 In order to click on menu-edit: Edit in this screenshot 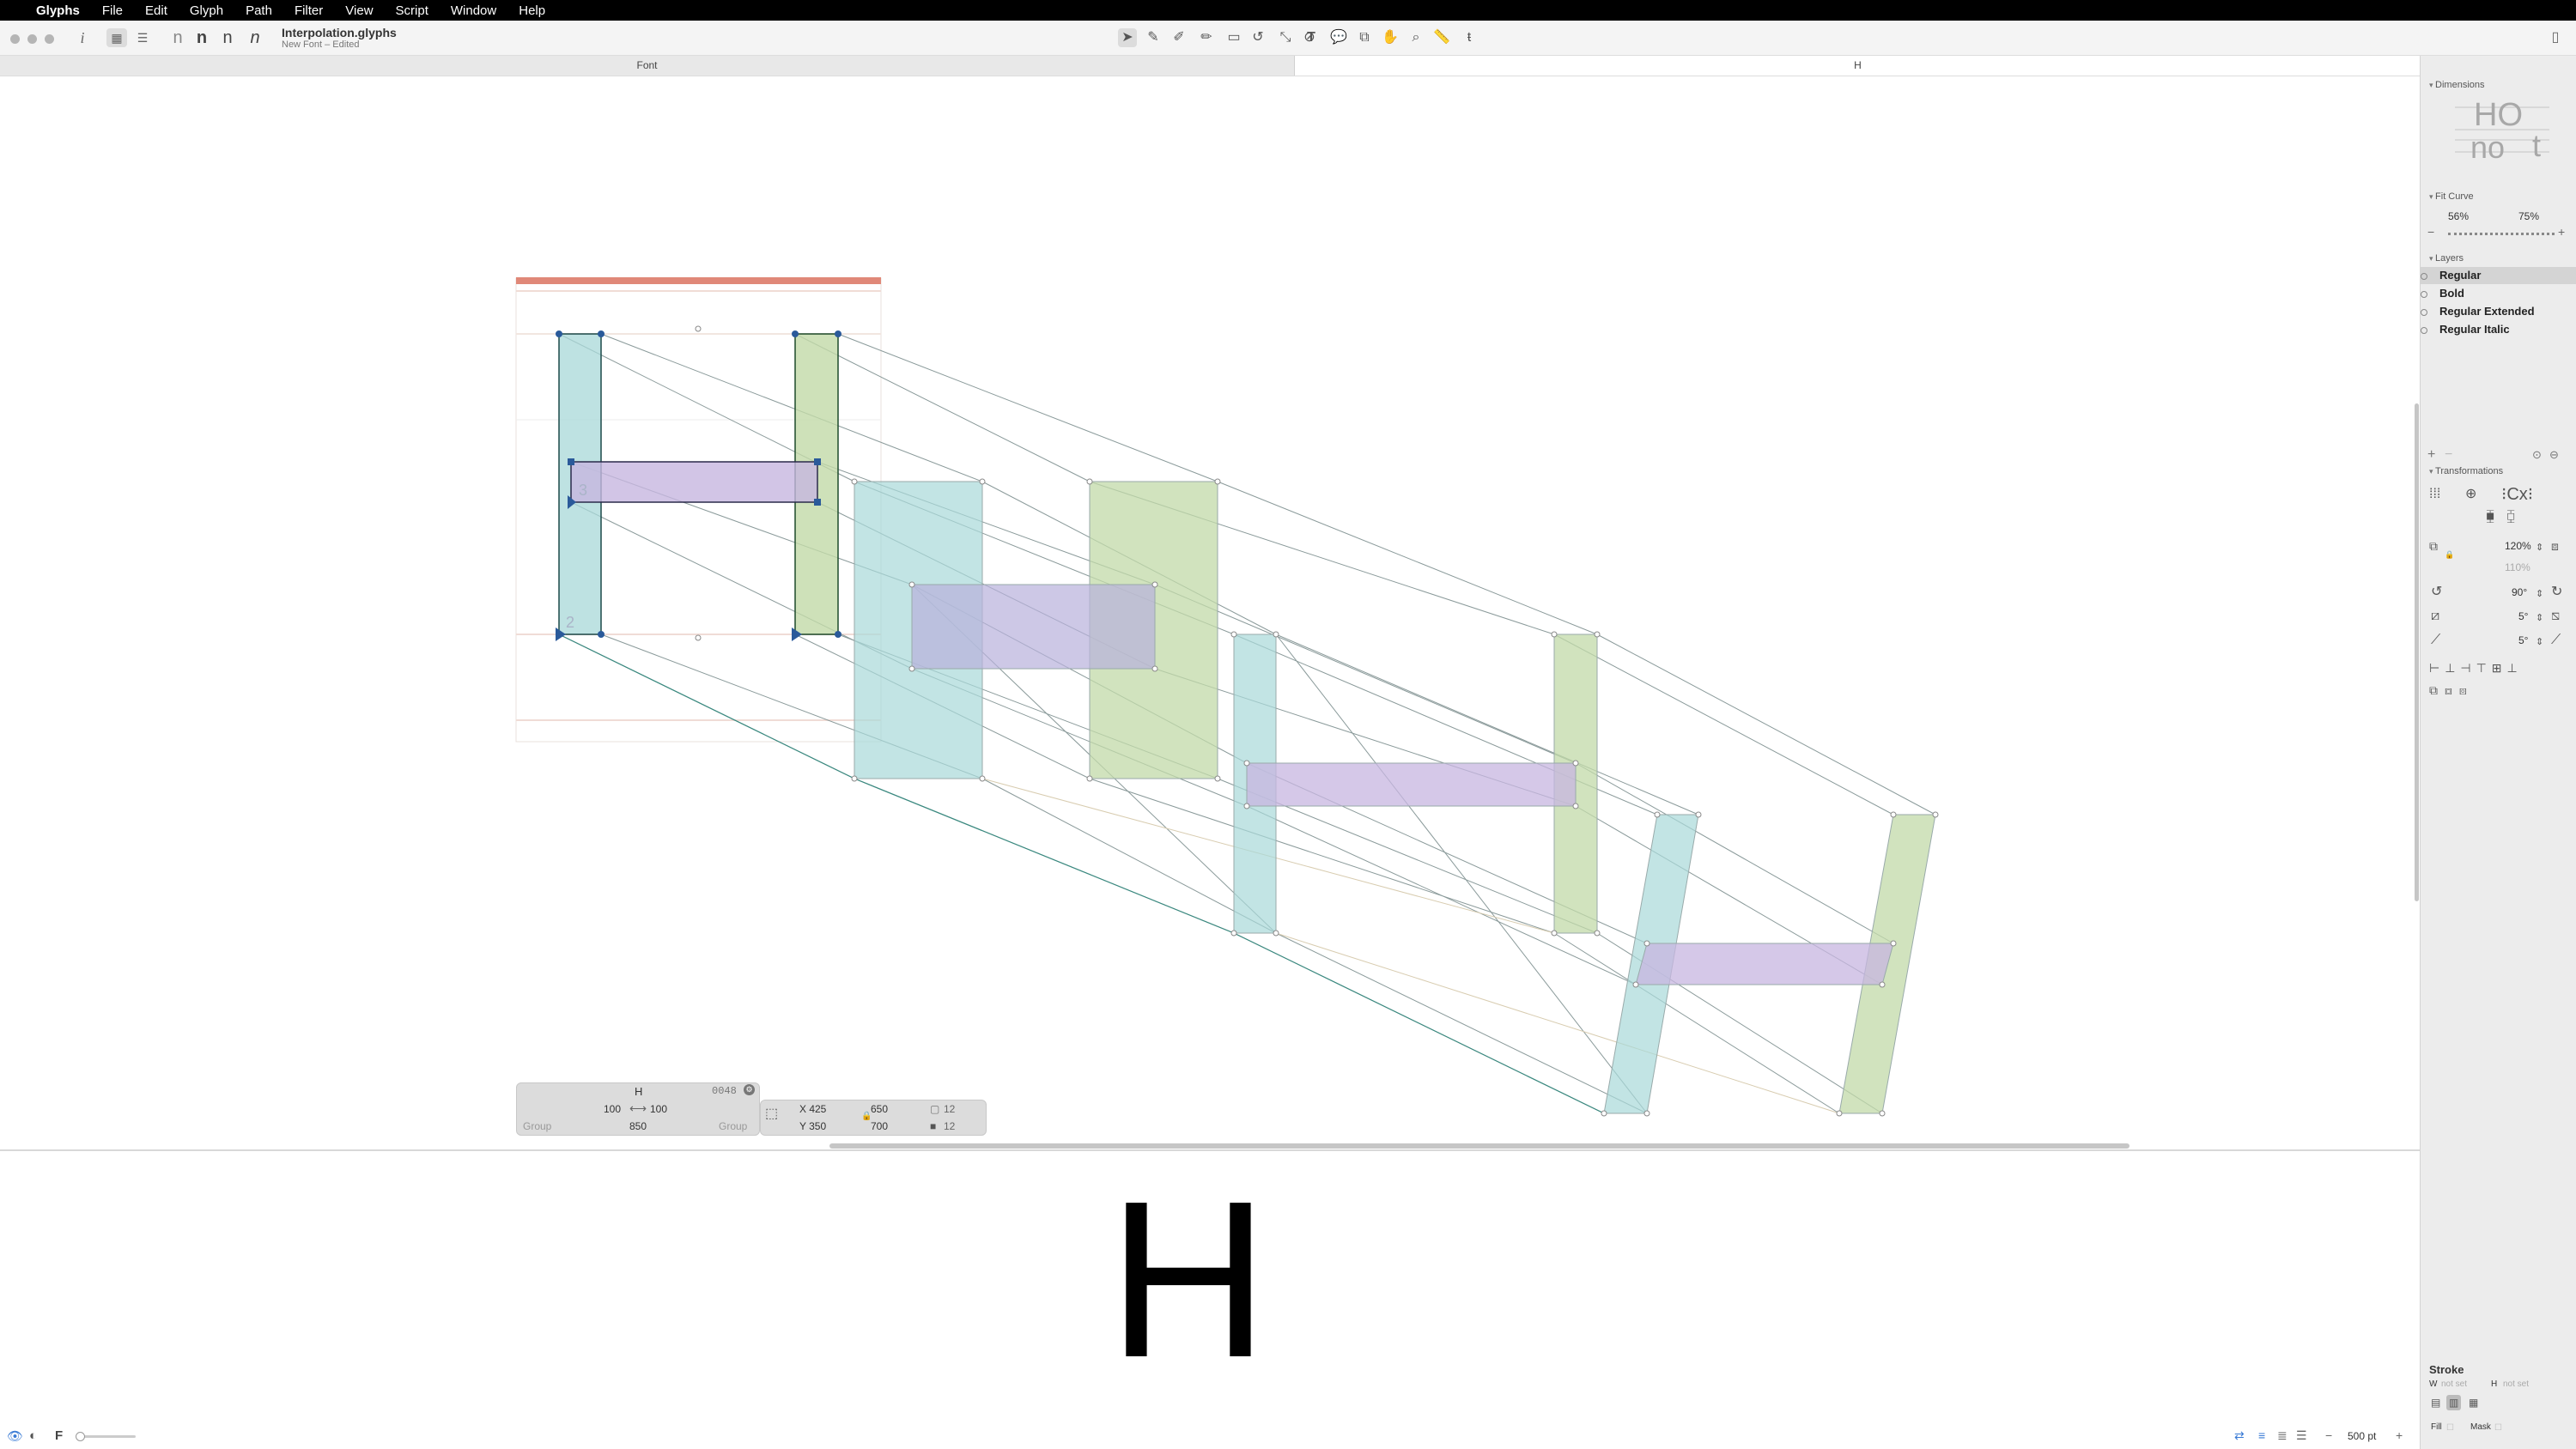, I will do `click(156, 10)`.